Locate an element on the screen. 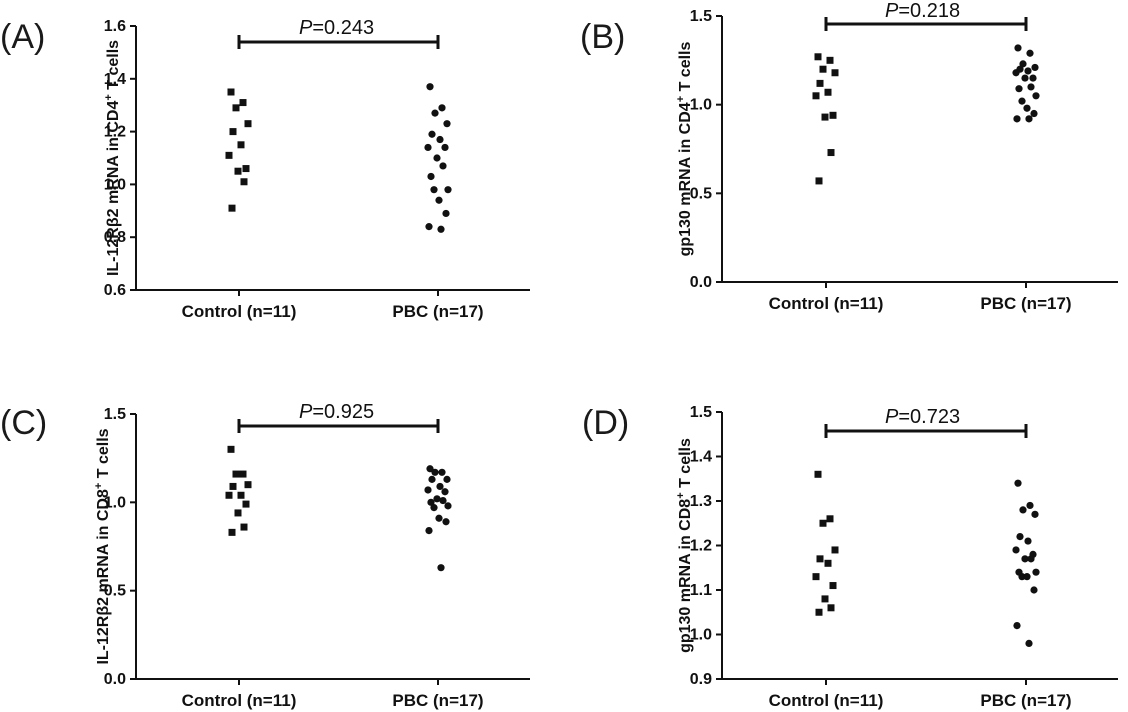 The height and width of the screenshot is (712, 1128). y-axis-title-main: gp130 mRNA in CD8 is located at coordinates (685, 576).